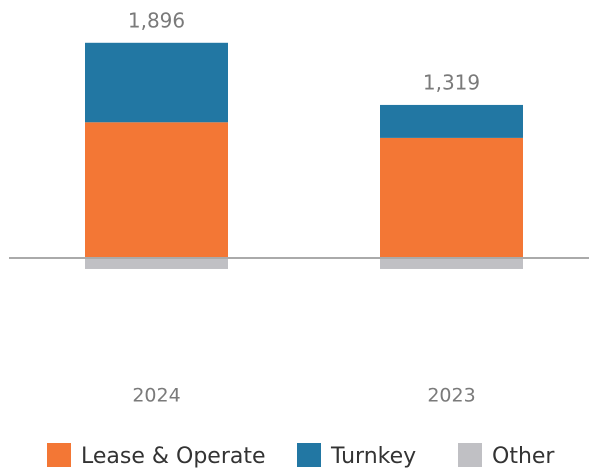 The height and width of the screenshot is (468, 589). I want to click on total-label: 1,319, so click(451, 82).